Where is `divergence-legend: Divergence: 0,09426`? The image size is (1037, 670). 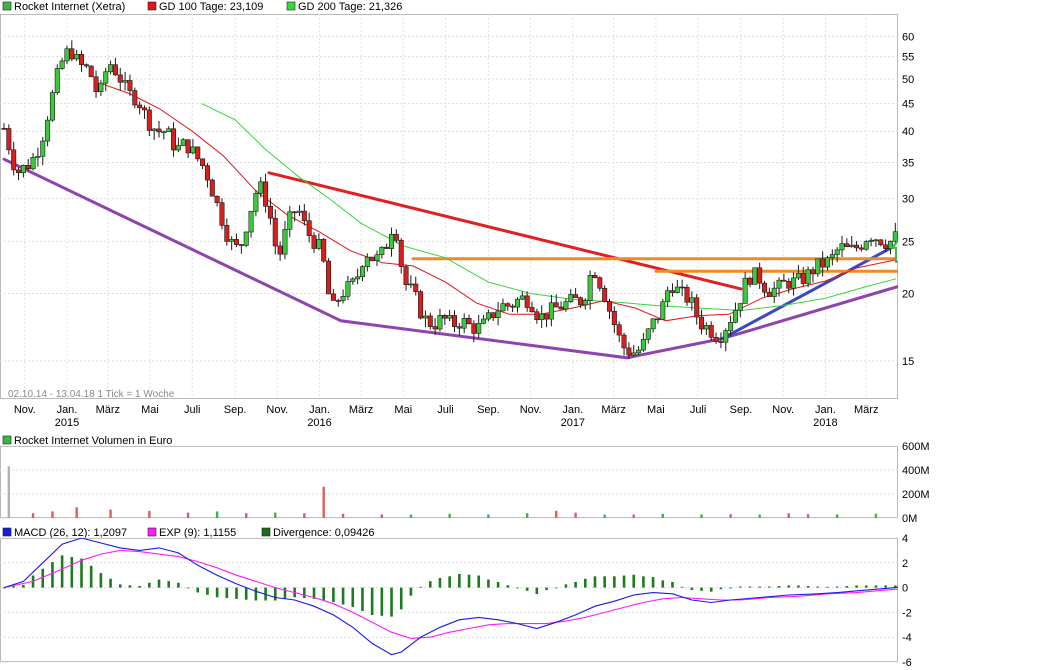 divergence-legend: Divergence: 0,09426 is located at coordinates (324, 533).